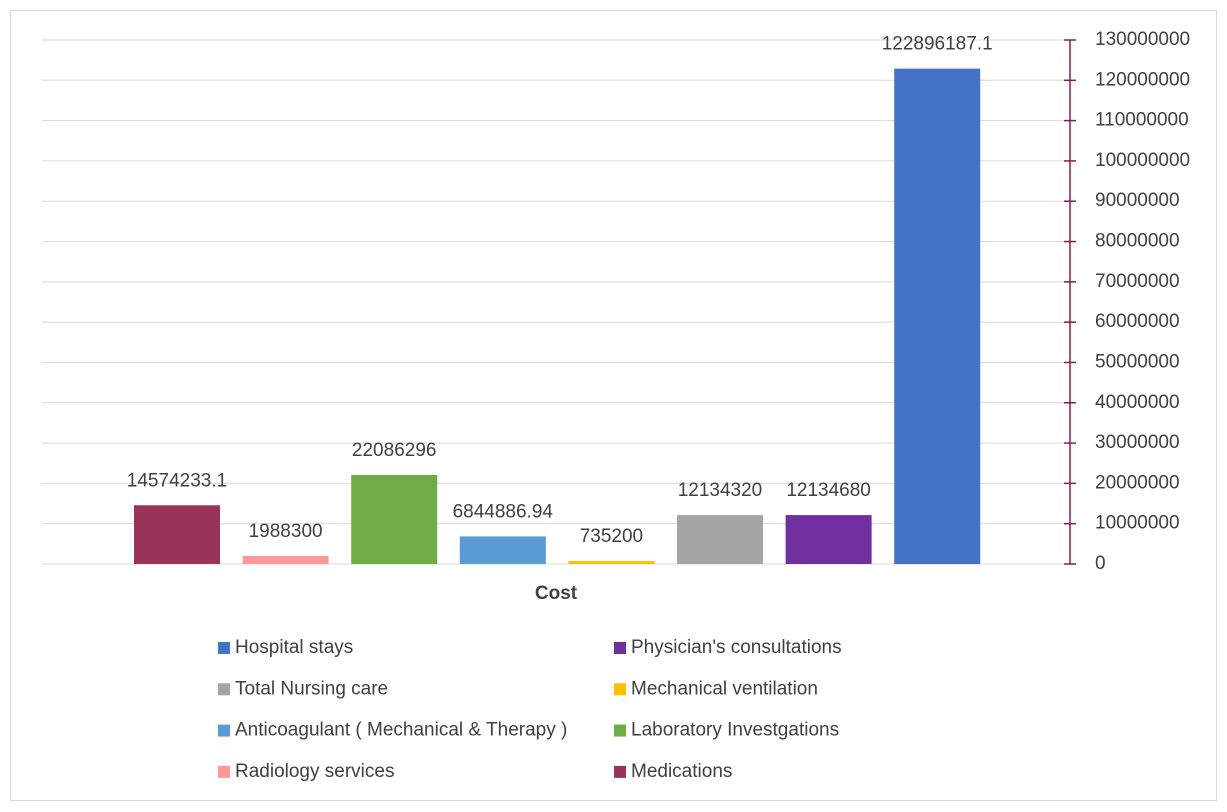 The image size is (1227, 812). I want to click on y-tick-label: 70000000, so click(1137, 281).